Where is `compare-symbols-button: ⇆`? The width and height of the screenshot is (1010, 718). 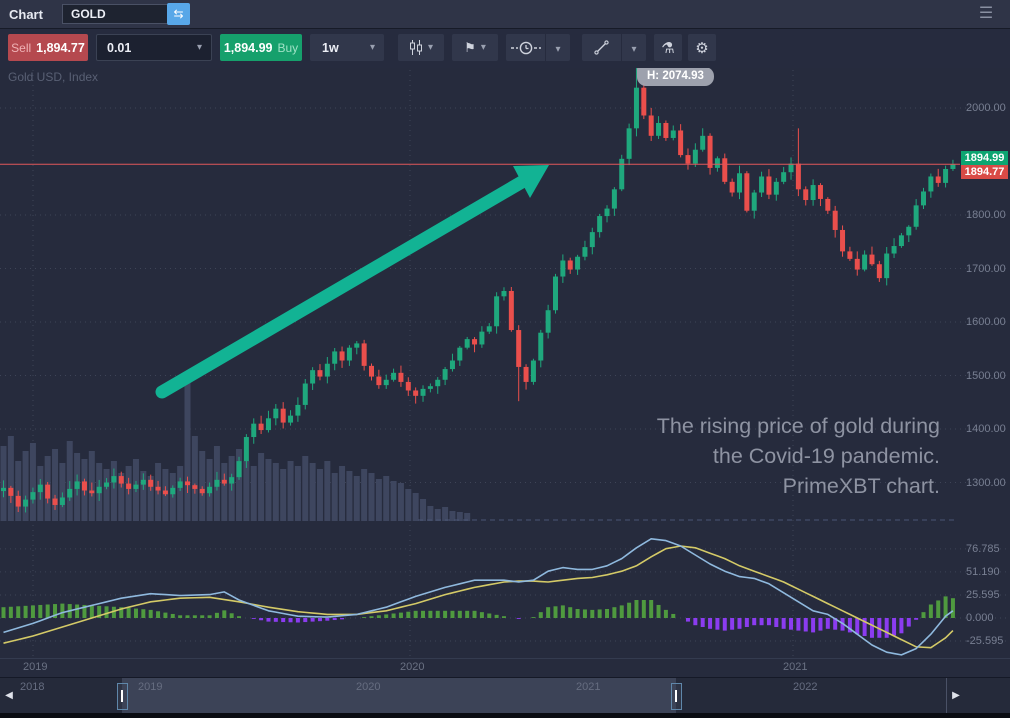
compare-symbols-button: ⇆ is located at coordinates (178, 14).